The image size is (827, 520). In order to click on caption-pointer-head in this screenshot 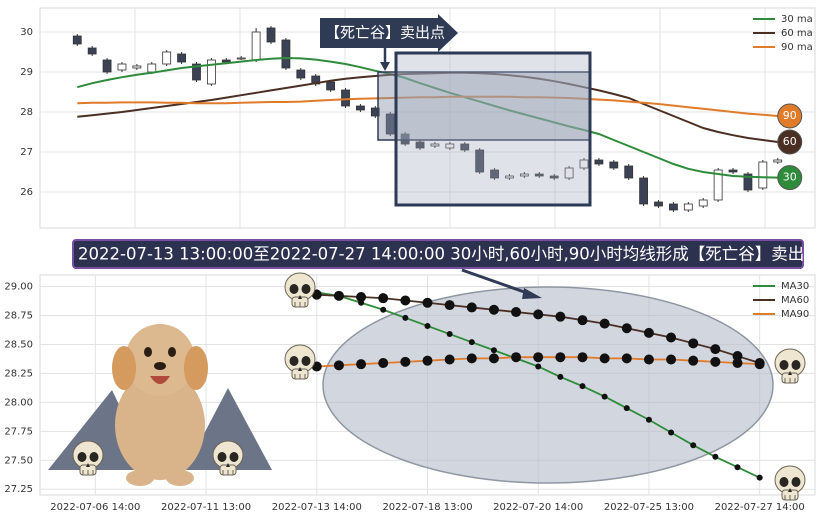, I will do `click(532, 293)`.